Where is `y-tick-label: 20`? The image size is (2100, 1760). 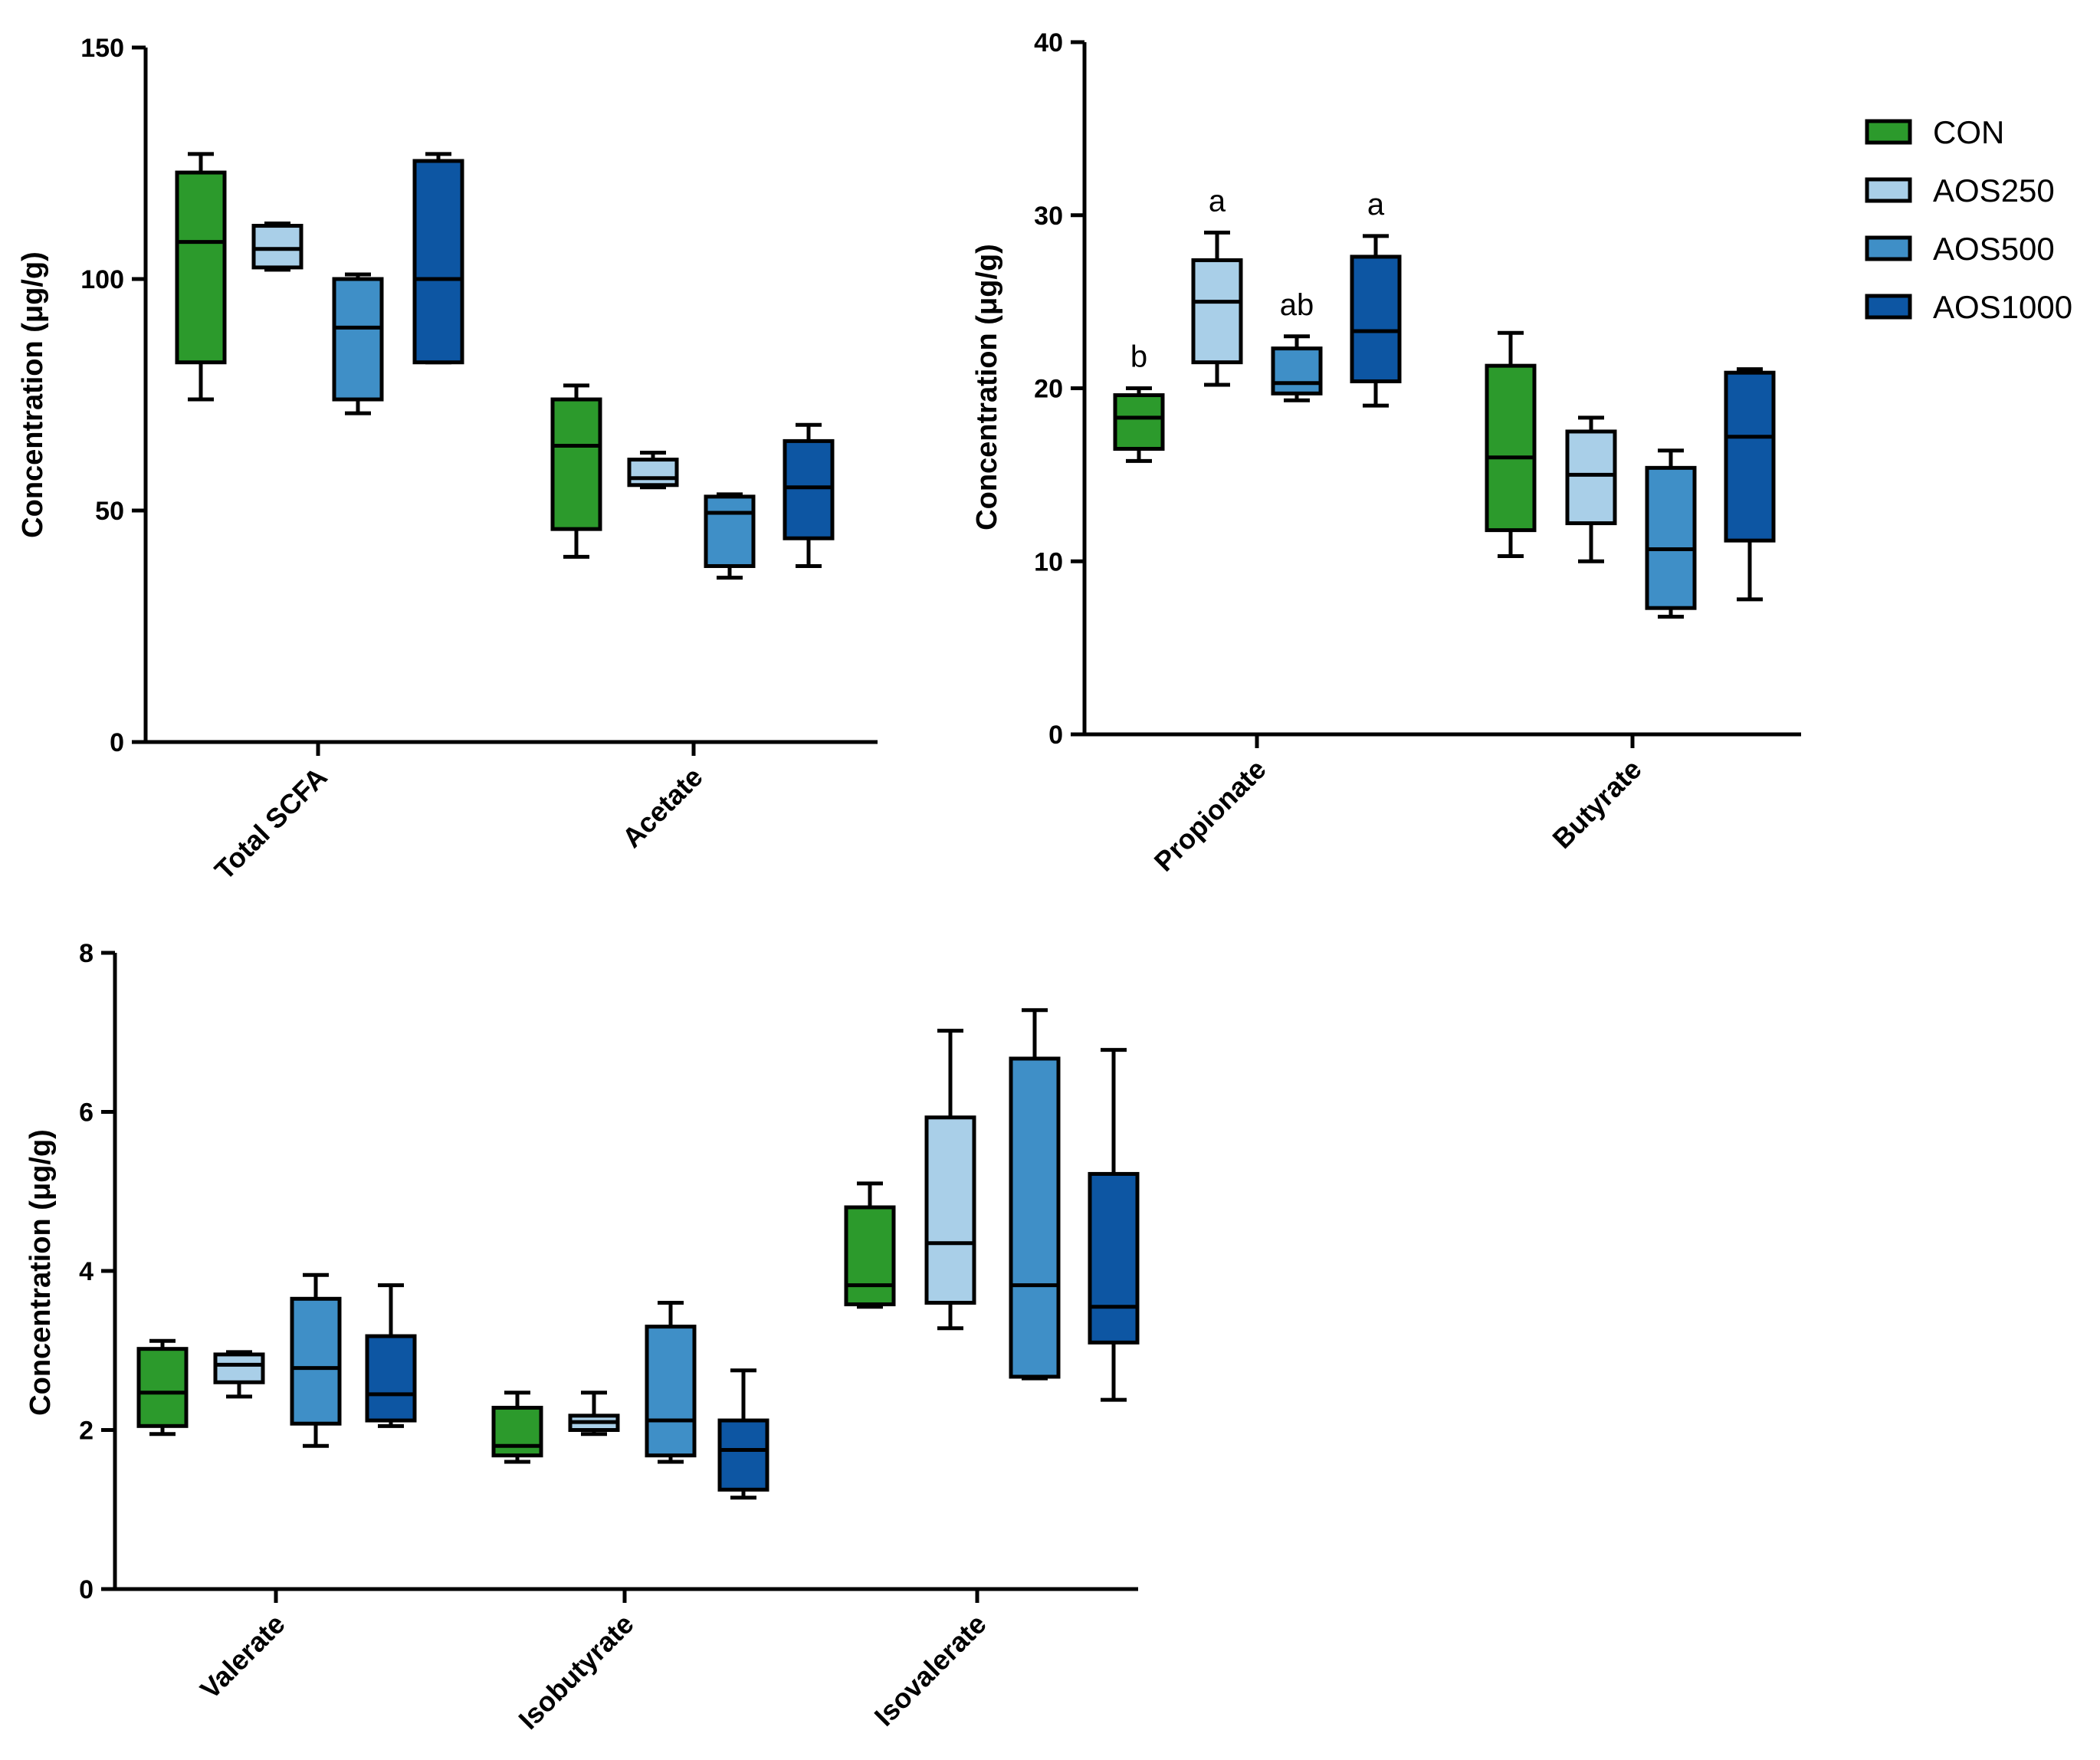
y-tick-label: 20 is located at coordinates (1048, 389).